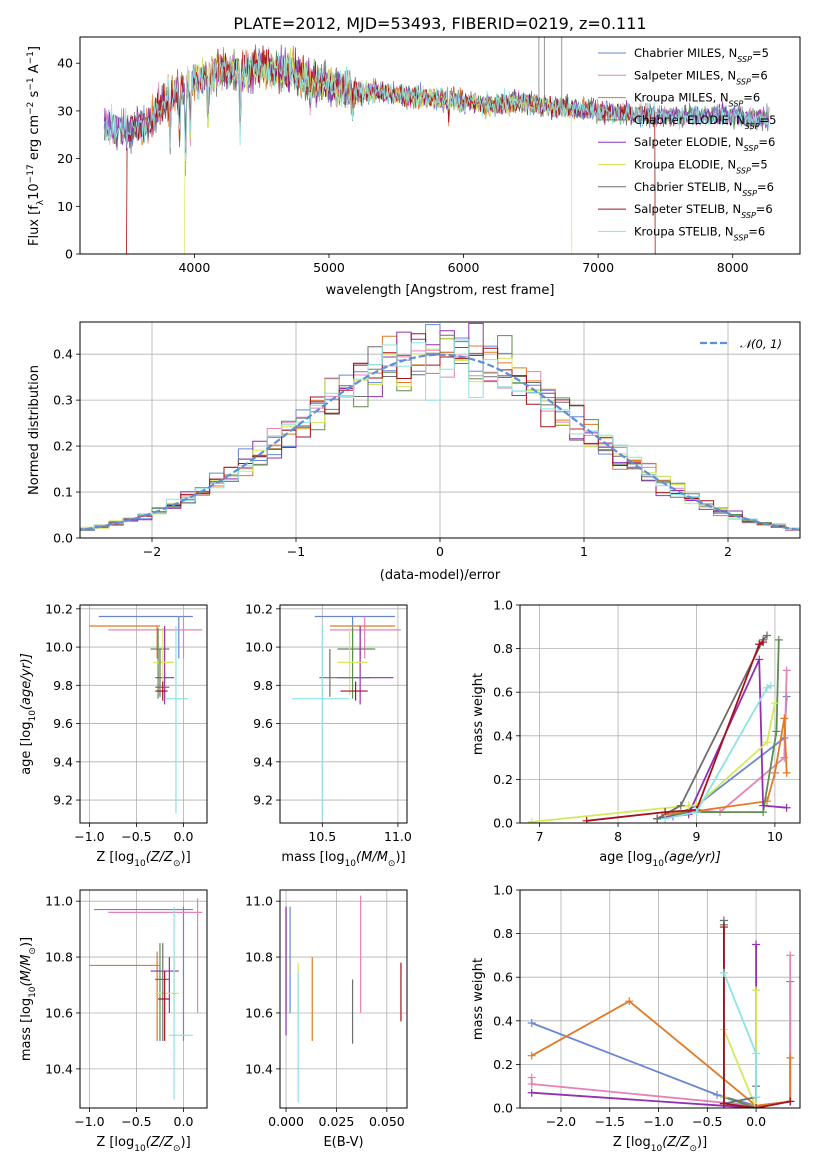 Image resolution: width=819 pixels, height=1170 pixels. What do you see at coordinates (31, 57) in the screenshot?
I see `y-axis-label-part: −1` at bounding box center [31, 57].